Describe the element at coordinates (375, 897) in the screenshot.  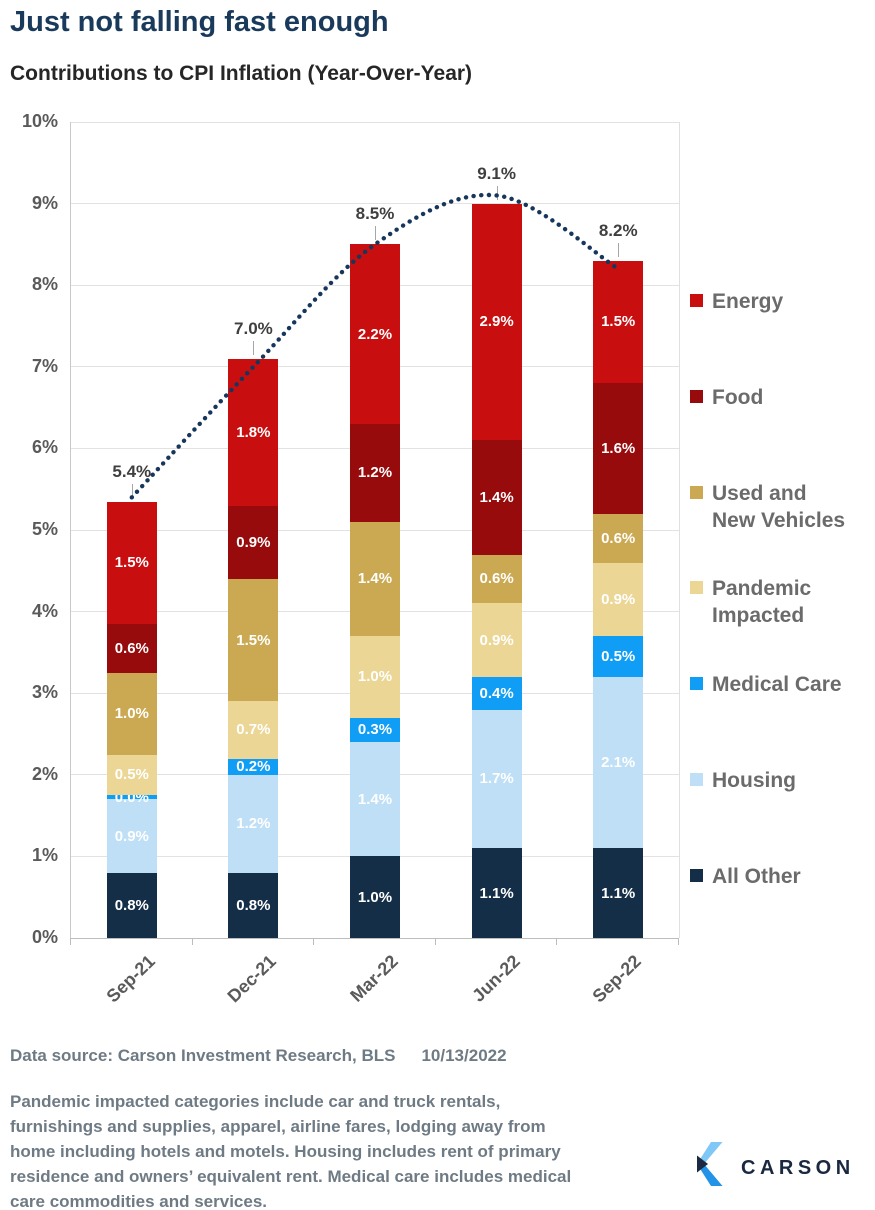
I see `segment-label: 1.0%` at that location.